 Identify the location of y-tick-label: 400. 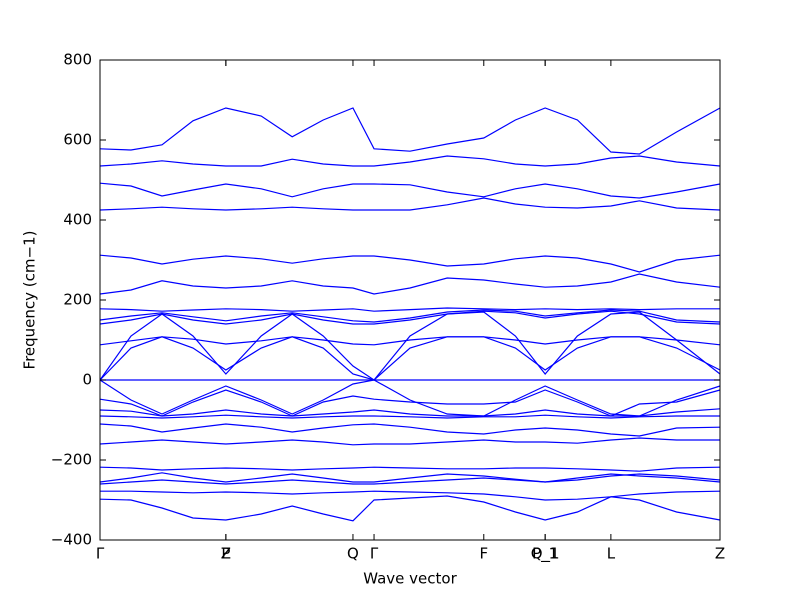
(77, 220).